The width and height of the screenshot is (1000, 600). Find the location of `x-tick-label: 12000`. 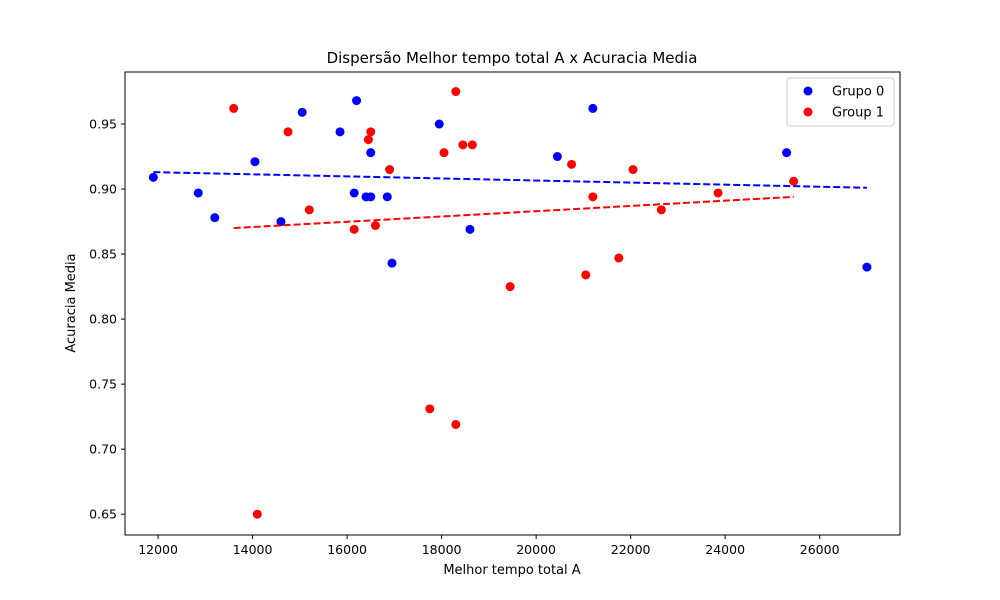

x-tick-label: 12000 is located at coordinates (158, 549).